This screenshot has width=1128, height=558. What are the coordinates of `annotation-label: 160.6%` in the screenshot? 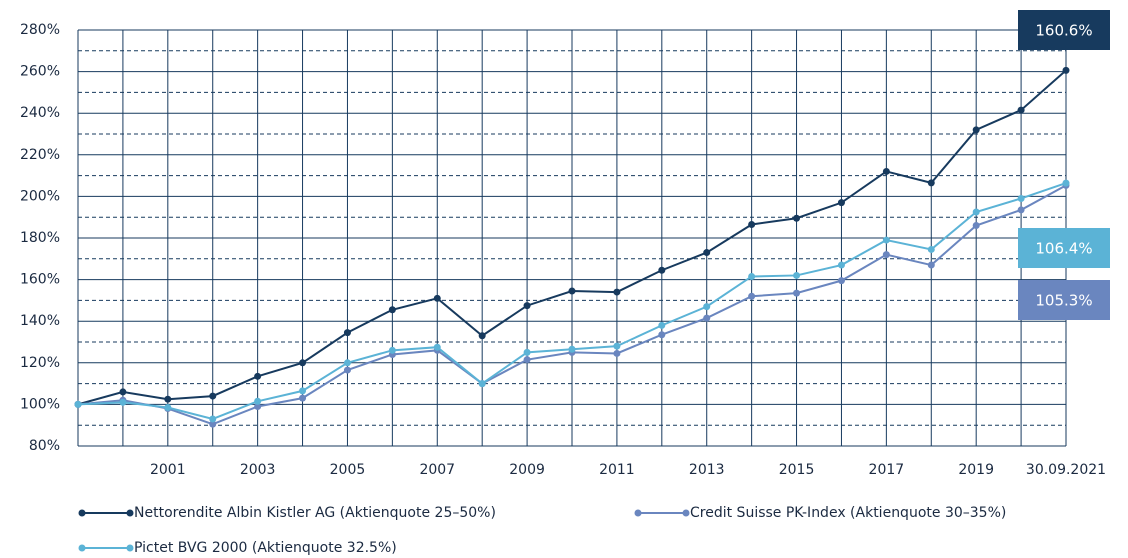 It's located at (1063, 31).